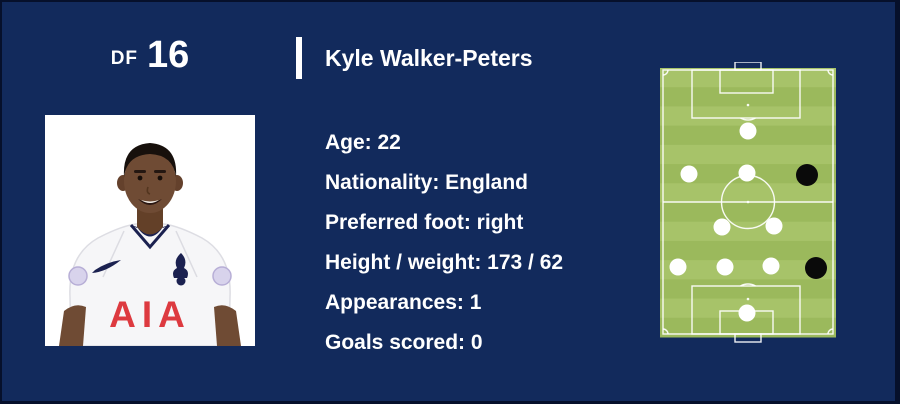  I want to click on position-and-number: DF 16, so click(155, 55).